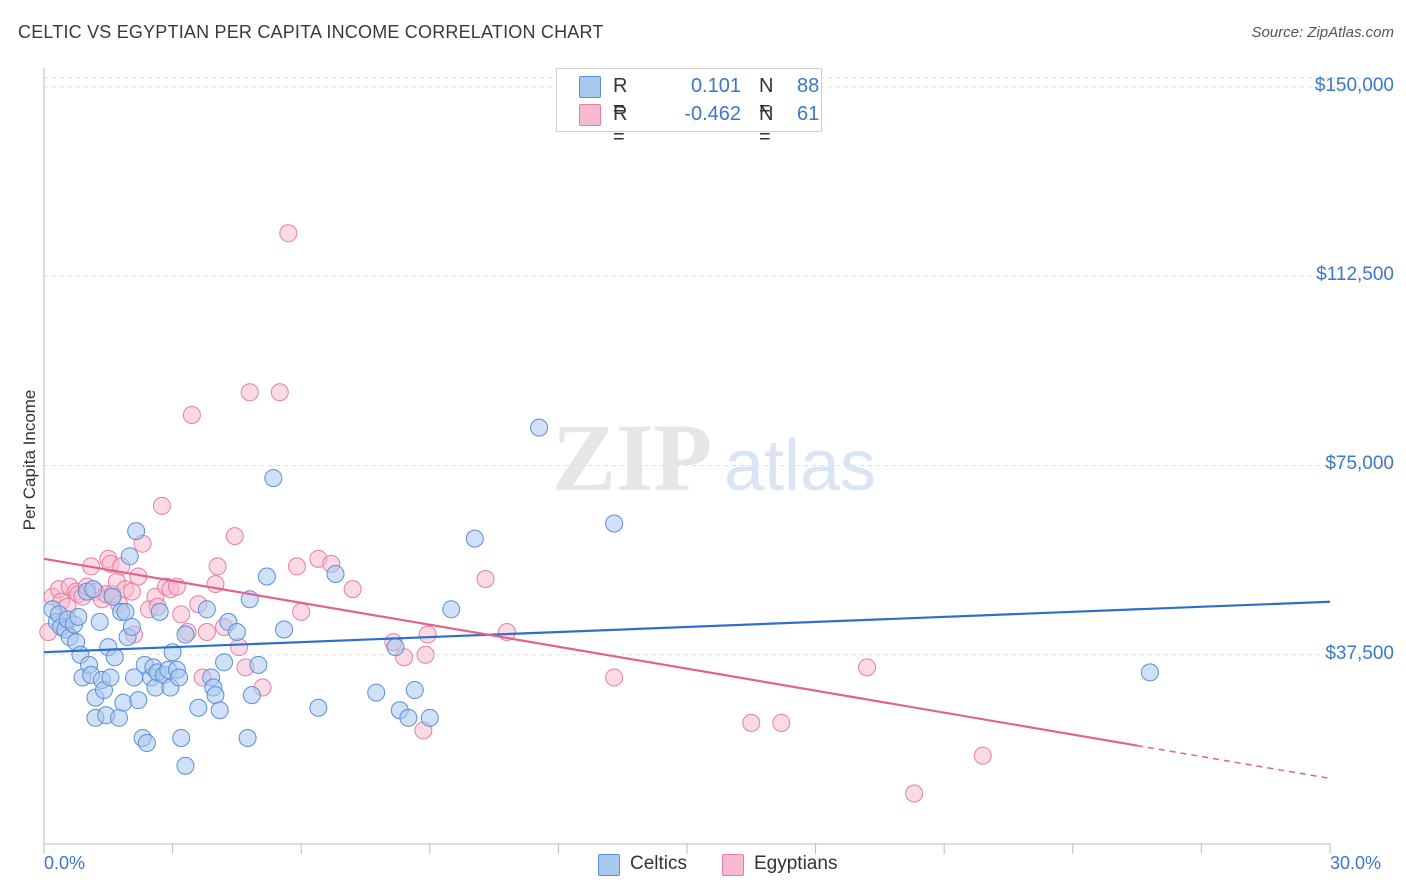  Describe the element at coordinates (1322, 32) in the screenshot. I see `source-credit: Source: ZipAtlas.com` at that location.